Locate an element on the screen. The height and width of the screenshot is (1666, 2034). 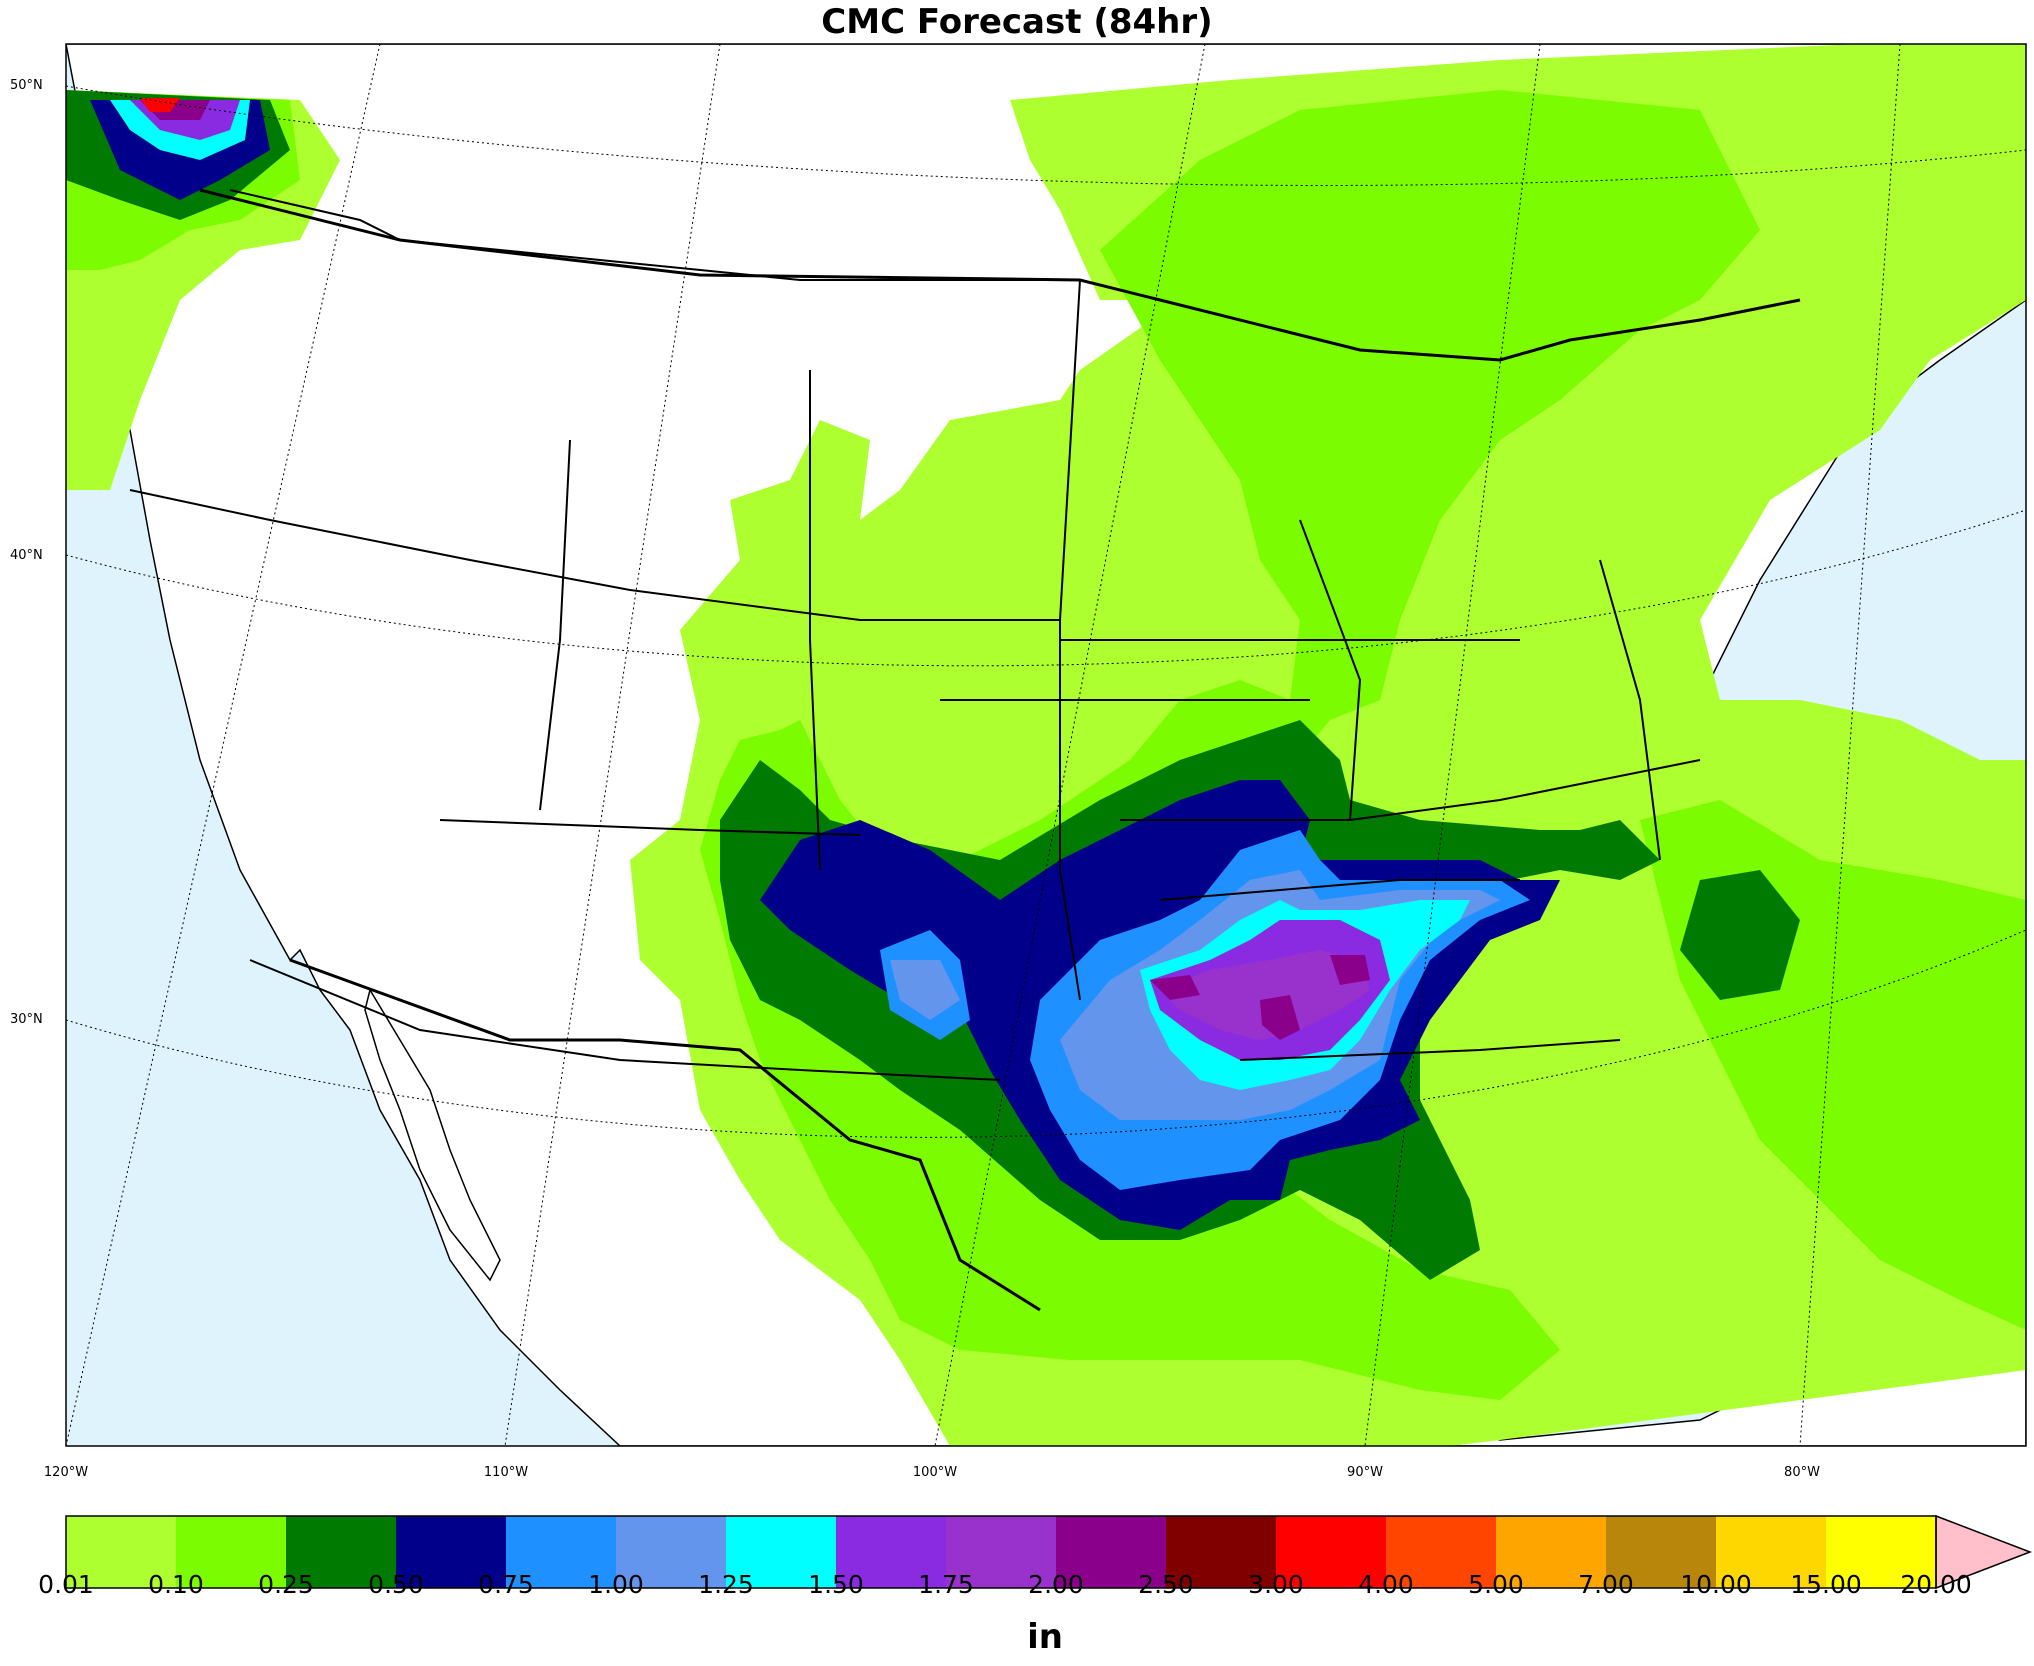
colorbar-tick-label: 3.00 is located at coordinates (1276, 1584).